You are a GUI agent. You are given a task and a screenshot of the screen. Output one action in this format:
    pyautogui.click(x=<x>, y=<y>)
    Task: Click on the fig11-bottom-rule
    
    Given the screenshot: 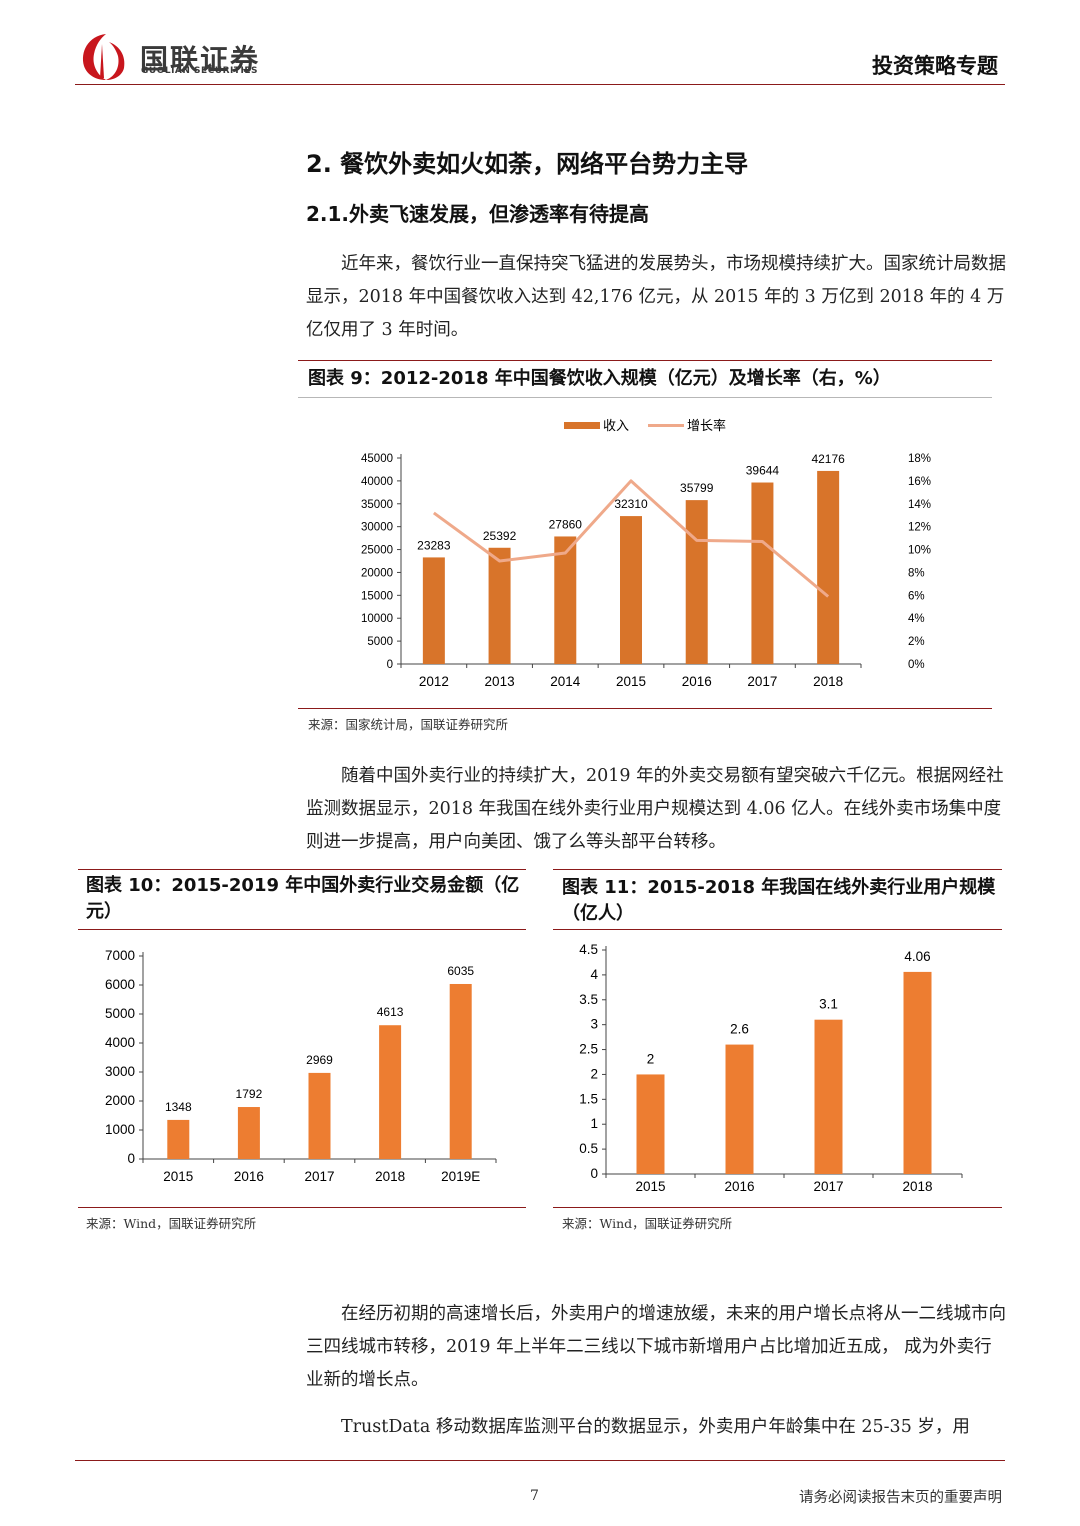 What is the action you would take?
    pyautogui.click(x=777, y=1207)
    